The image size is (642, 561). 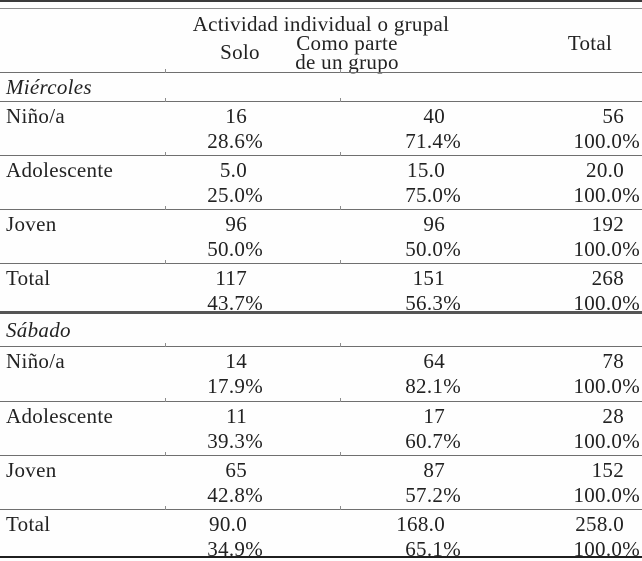 I want to click on cell-percent-solo: 28.6%, so click(x=235, y=141).